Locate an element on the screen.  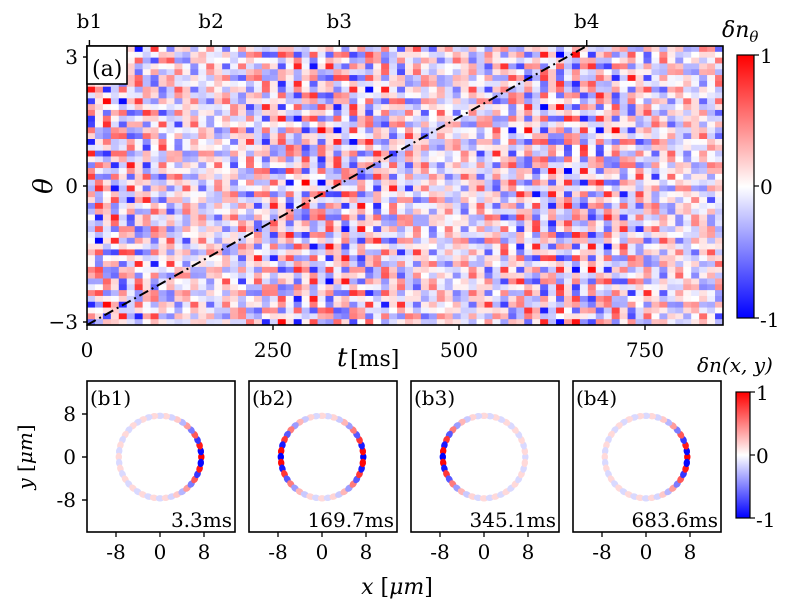
x-tick-0: 0 is located at coordinates (87, 350).